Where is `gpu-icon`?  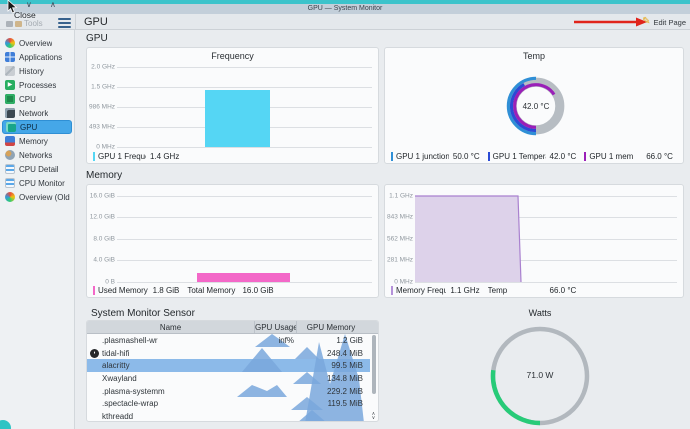 gpu-icon is located at coordinates (11, 127).